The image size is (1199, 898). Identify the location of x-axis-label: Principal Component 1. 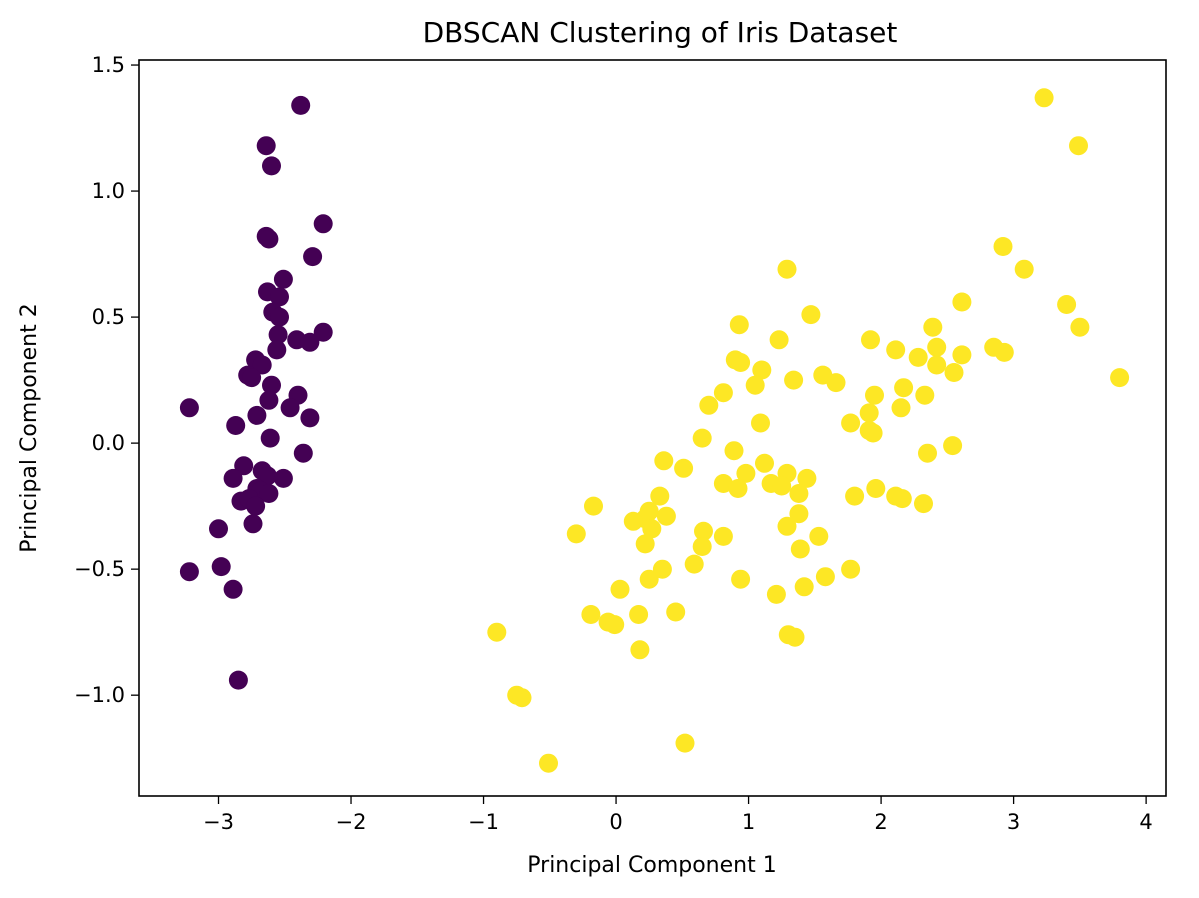
(651, 865).